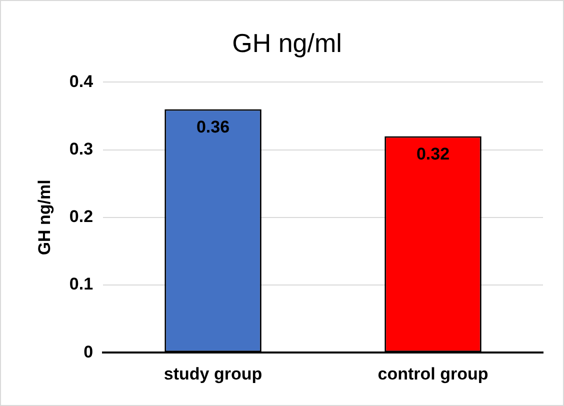 This screenshot has height=406, width=564. What do you see at coordinates (433, 374) in the screenshot?
I see `x-tick-label: control group` at bounding box center [433, 374].